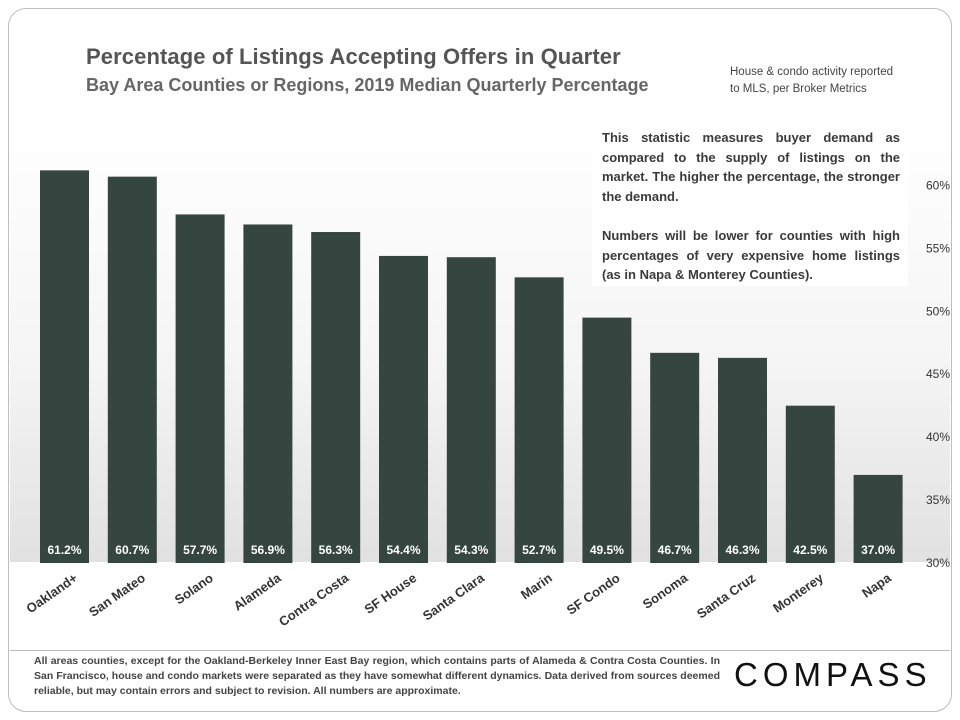 The width and height of the screenshot is (960, 720). What do you see at coordinates (64, 550) in the screenshot?
I see `value-label: 61.2%` at bounding box center [64, 550].